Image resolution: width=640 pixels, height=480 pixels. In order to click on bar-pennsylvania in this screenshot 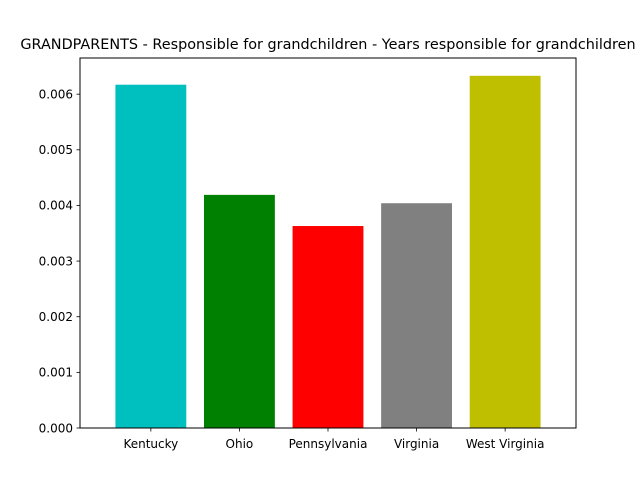, I will do `click(328, 327)`.